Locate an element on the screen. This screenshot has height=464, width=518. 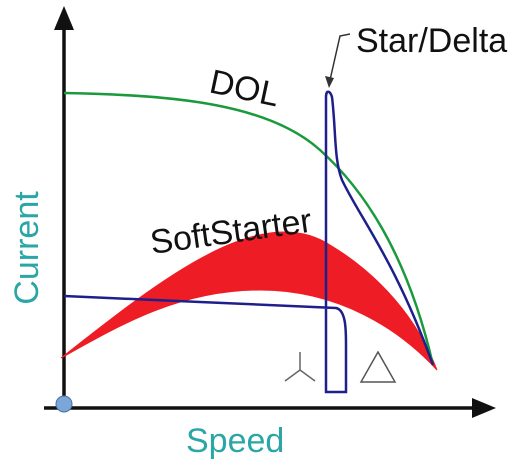
y-axis-label: Current is located at coordinates (27, 248).